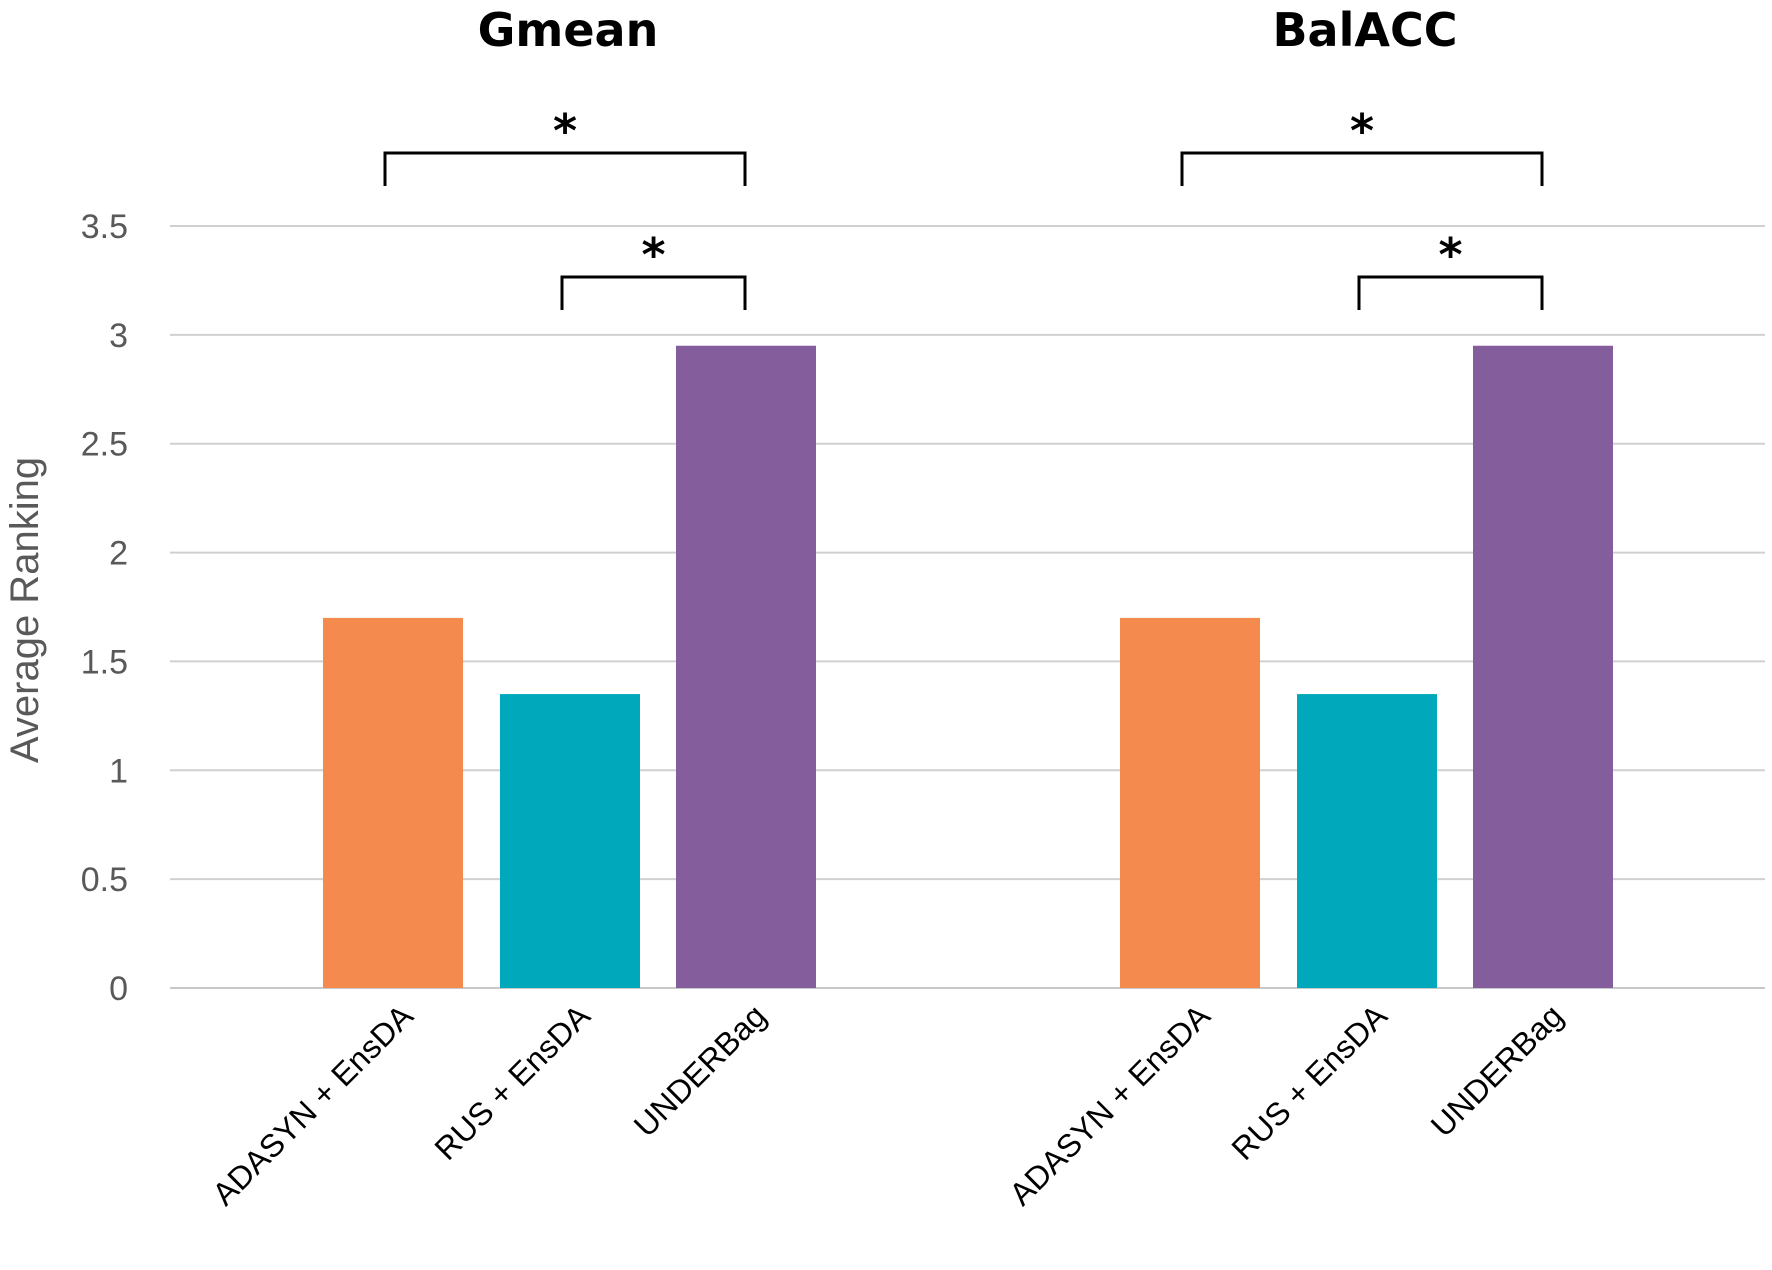 The image size is (1772, 1270). I want to click on panel-title: BalACC, so click(1365, 30).